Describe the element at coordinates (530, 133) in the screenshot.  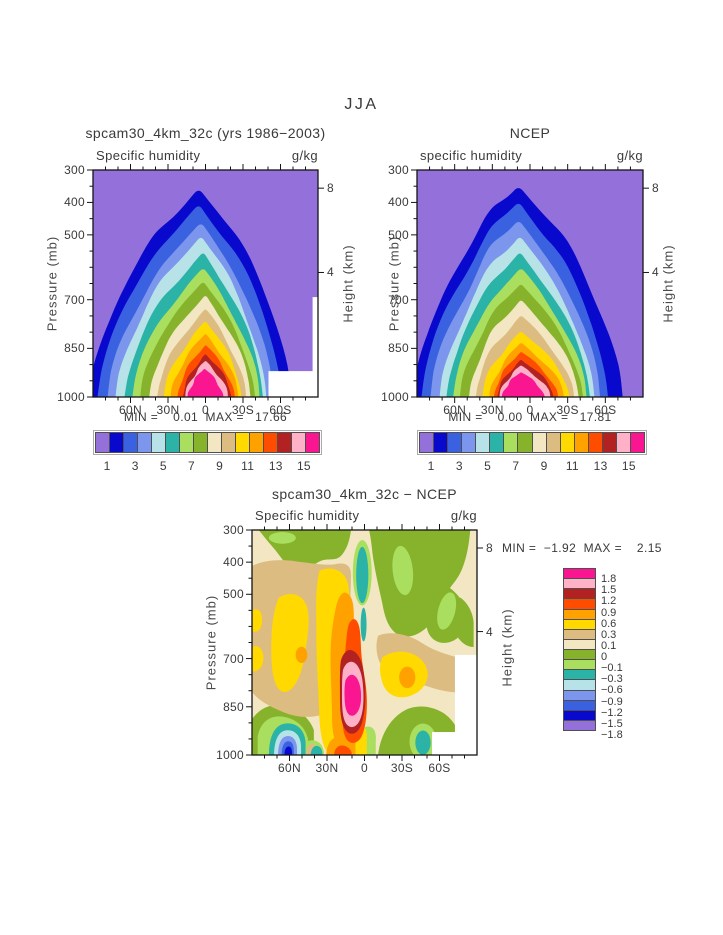
I see `right-panel-title: NCEP` at that location.